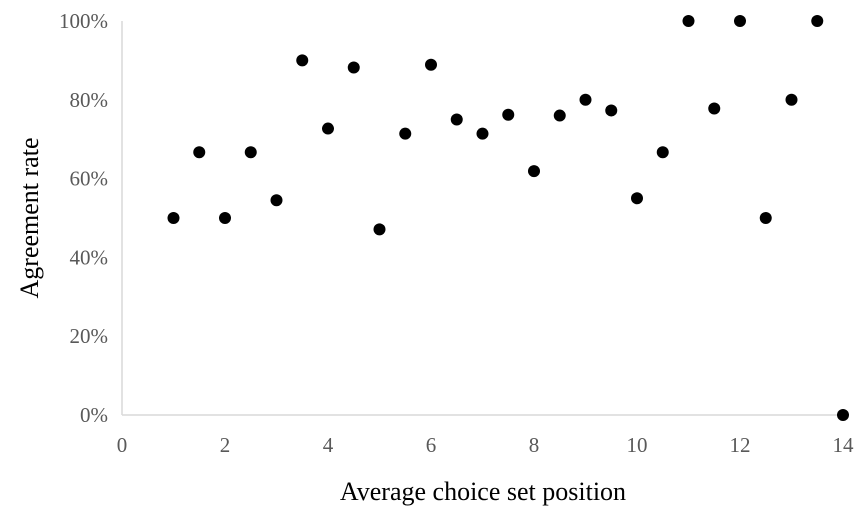 The image size is (860, 510). What do you see at coordinates (122, 445) in the screenshot?
I see `x-tick-label: 0` at bounding box center [122, 445].